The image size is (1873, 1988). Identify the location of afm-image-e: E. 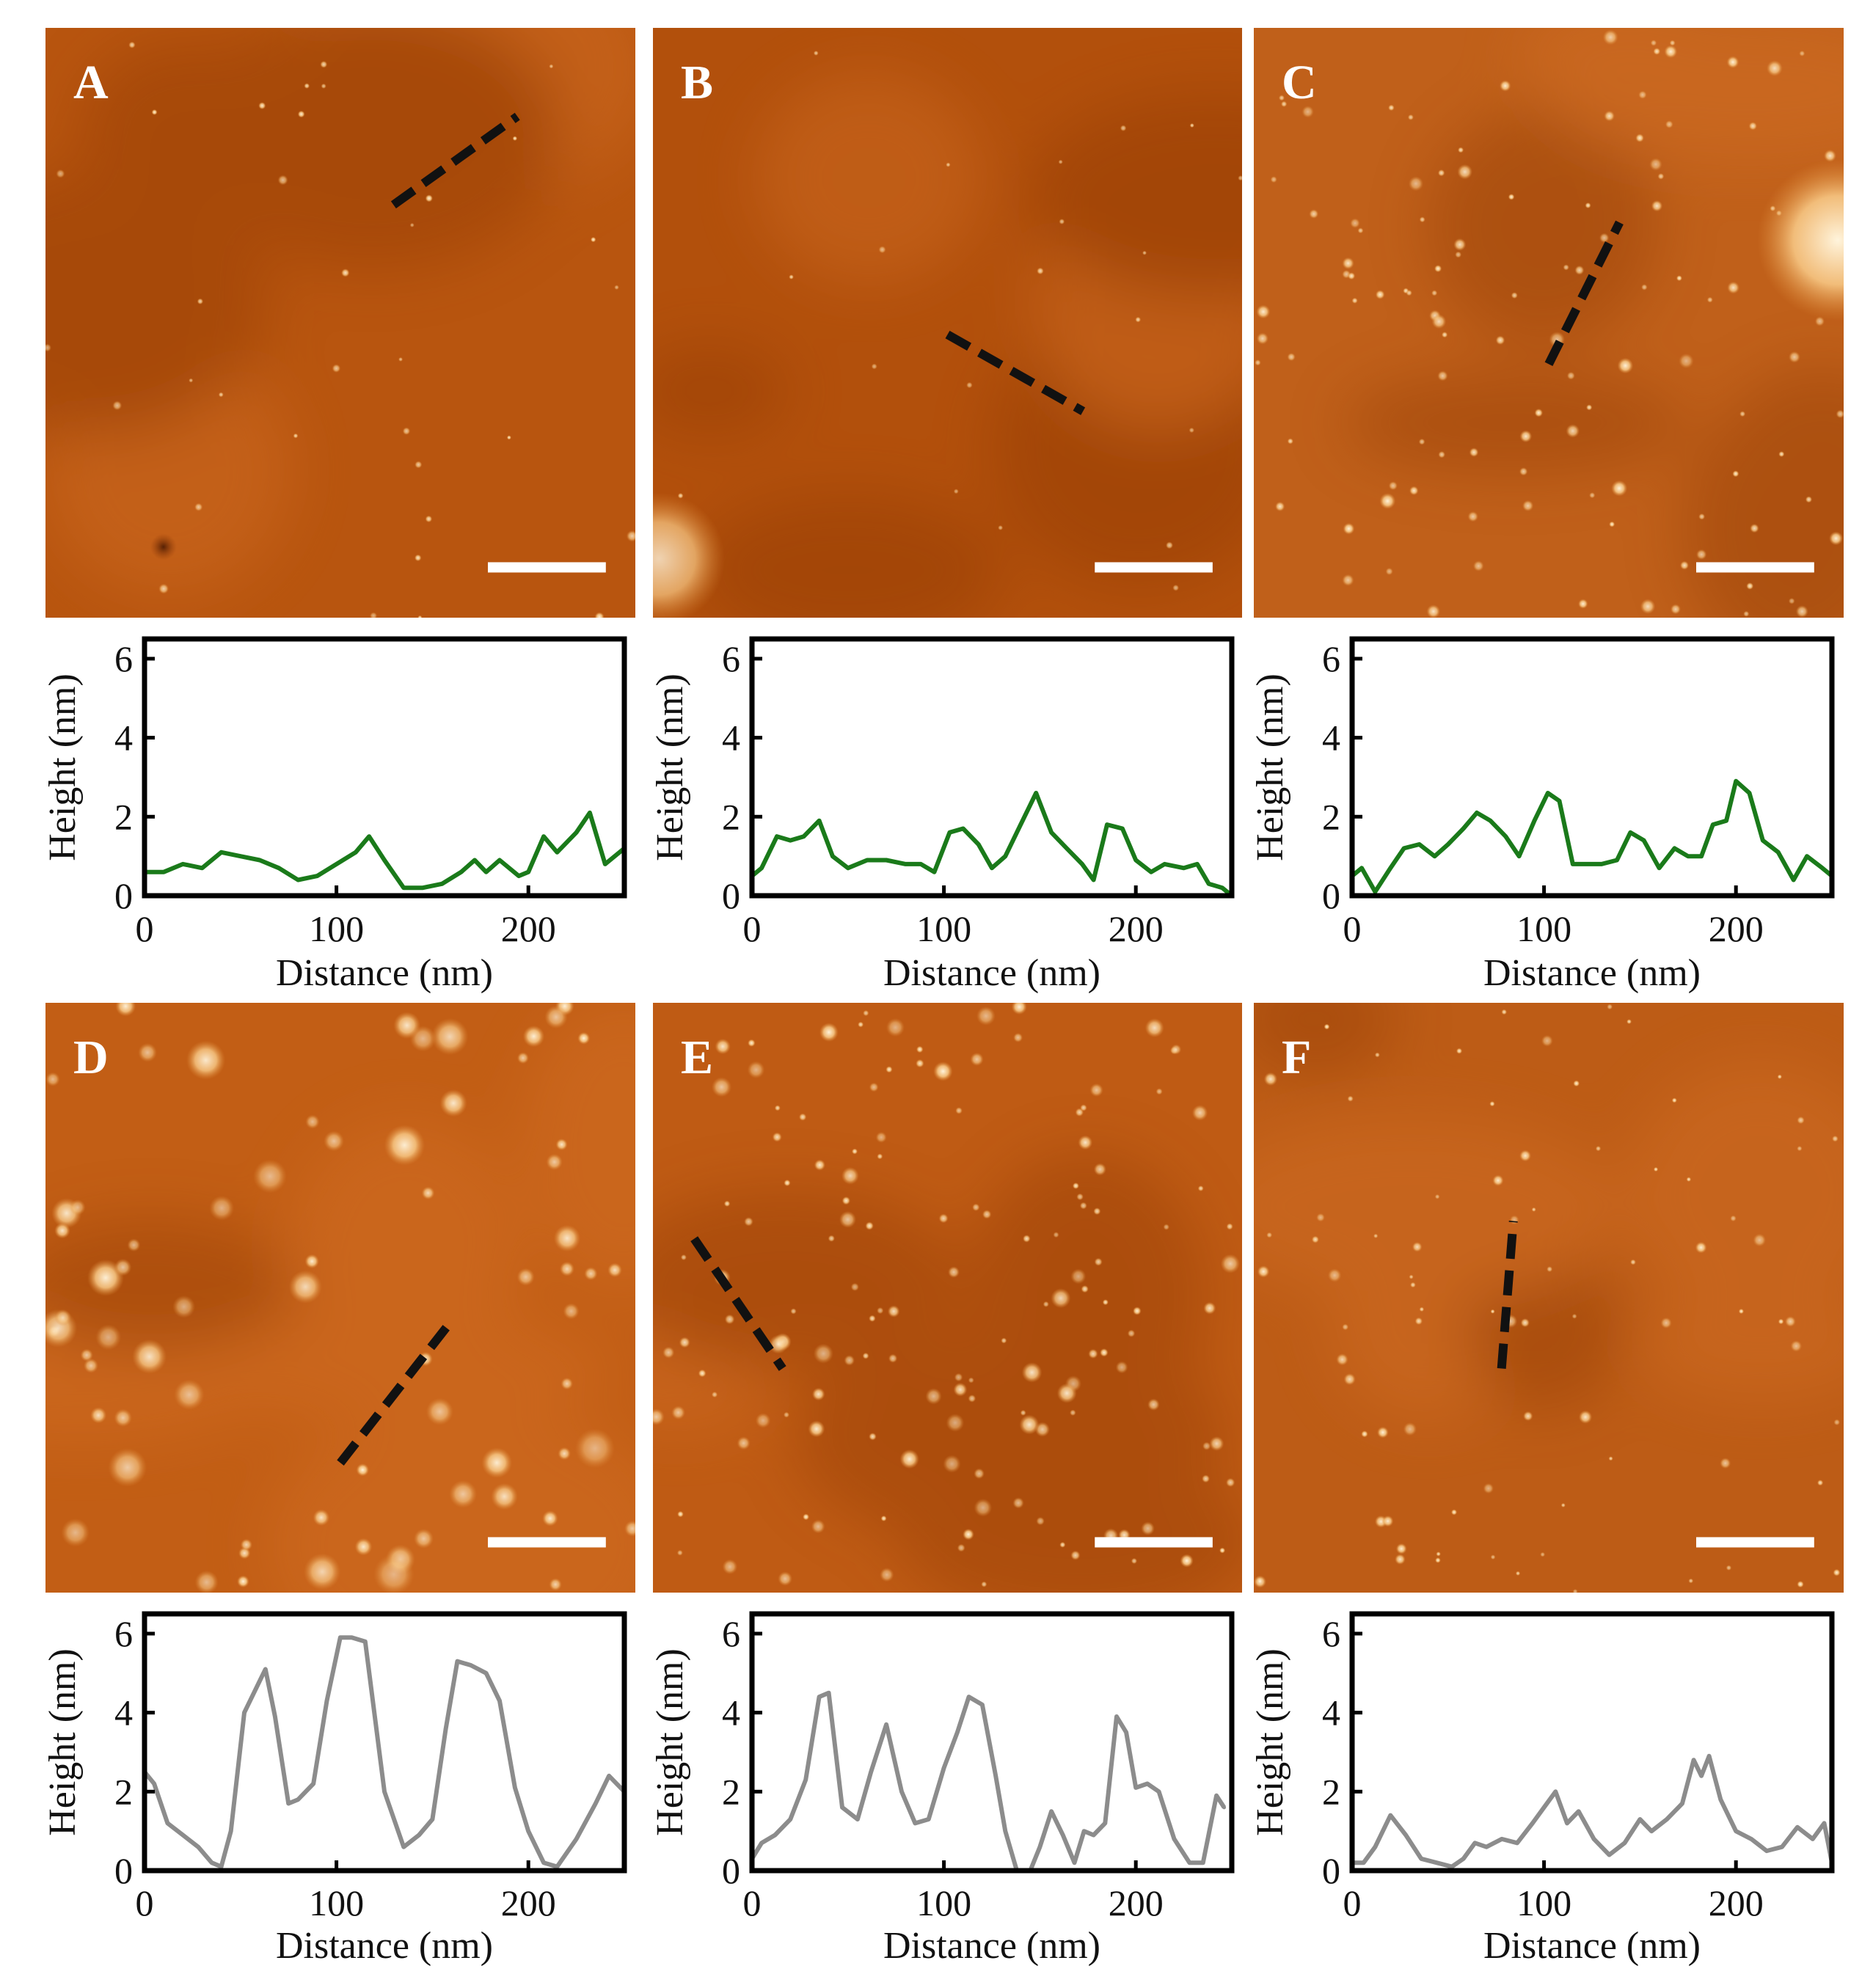
(948, 1298).